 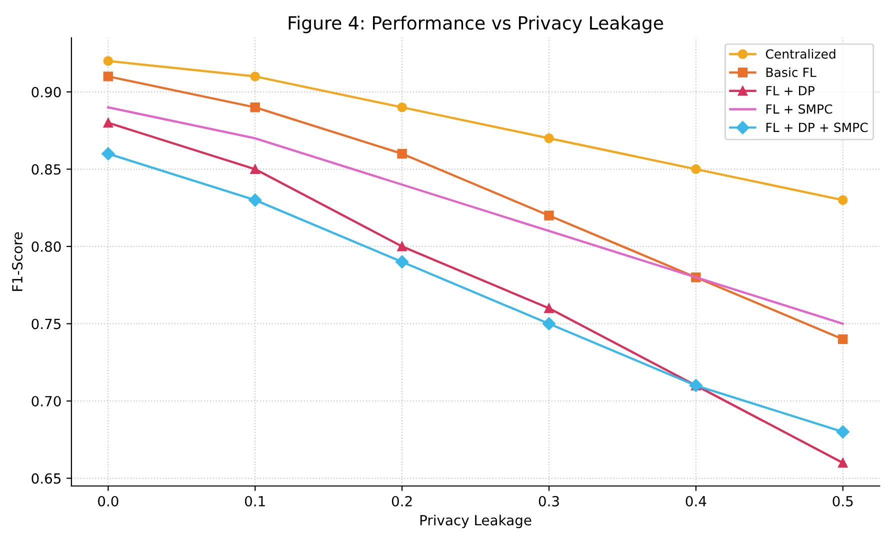 What do you see at coordinates (696, 501) in the screenshot?
I see `x-tick-label: 0.4` at bounding box center [696, 501].